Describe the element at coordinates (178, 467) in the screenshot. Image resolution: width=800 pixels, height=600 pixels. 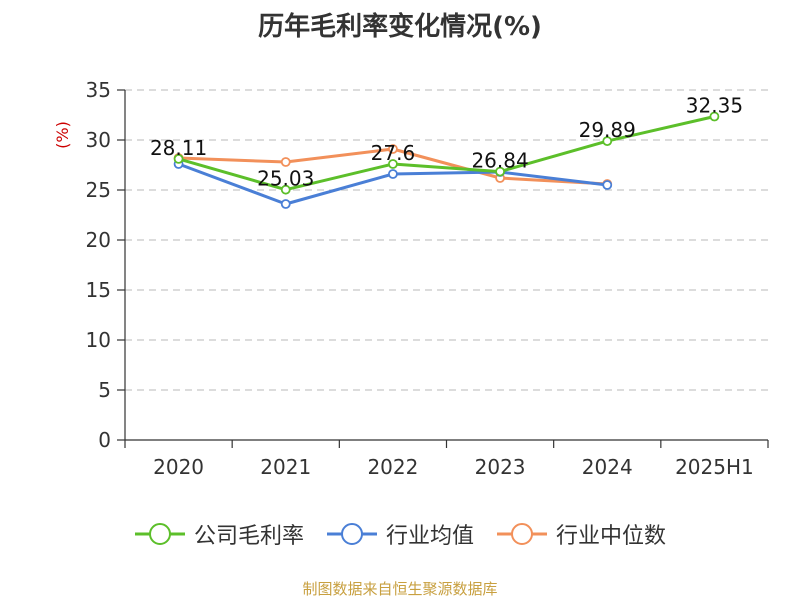
I see `x-tick-label: 2020` at that location.